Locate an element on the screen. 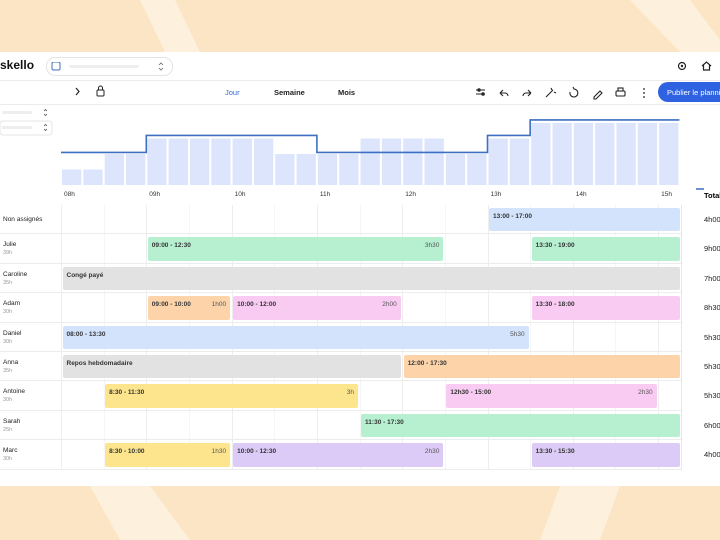 The image size is (720, 540). employee-name: Julie is located at coordinates (10, 245).